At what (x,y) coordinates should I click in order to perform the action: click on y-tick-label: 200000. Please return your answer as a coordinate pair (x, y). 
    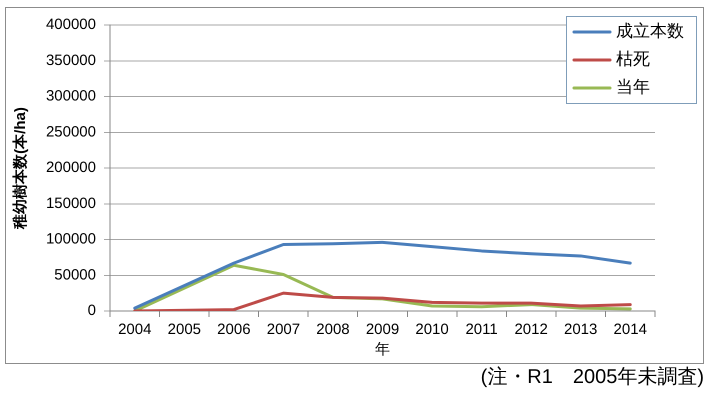
    Looking at the image, I should click on (71, 167).